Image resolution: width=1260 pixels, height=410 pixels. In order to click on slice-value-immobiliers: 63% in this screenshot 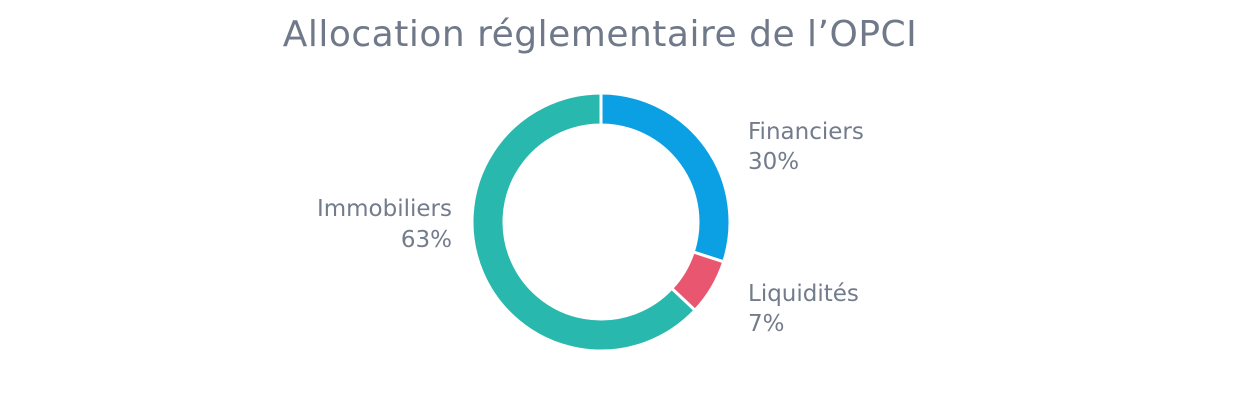, I will do `click(426, 240)`.